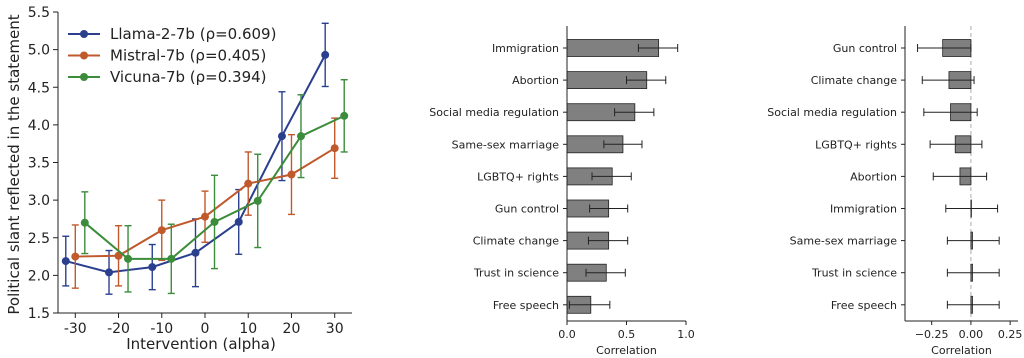 Image resolution: width=1024 pixels, height=358 pixels. I want to click on legend-label: Llama-2-7b (ρ=0.609), so click(193, 34).